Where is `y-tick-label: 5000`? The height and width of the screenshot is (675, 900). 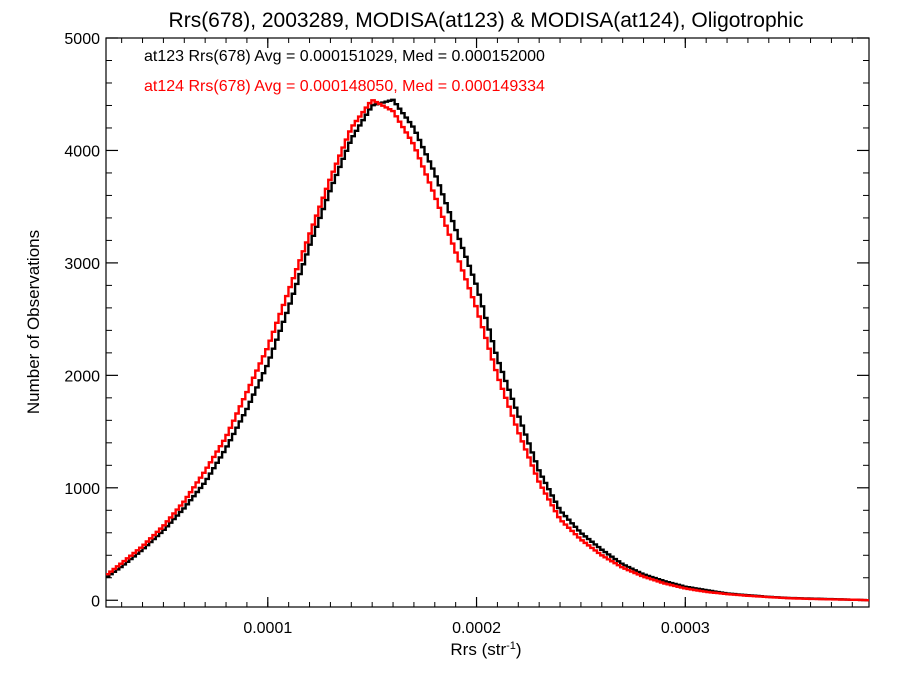 y-tick-label: 5000 is located at coordinates (82, 39).